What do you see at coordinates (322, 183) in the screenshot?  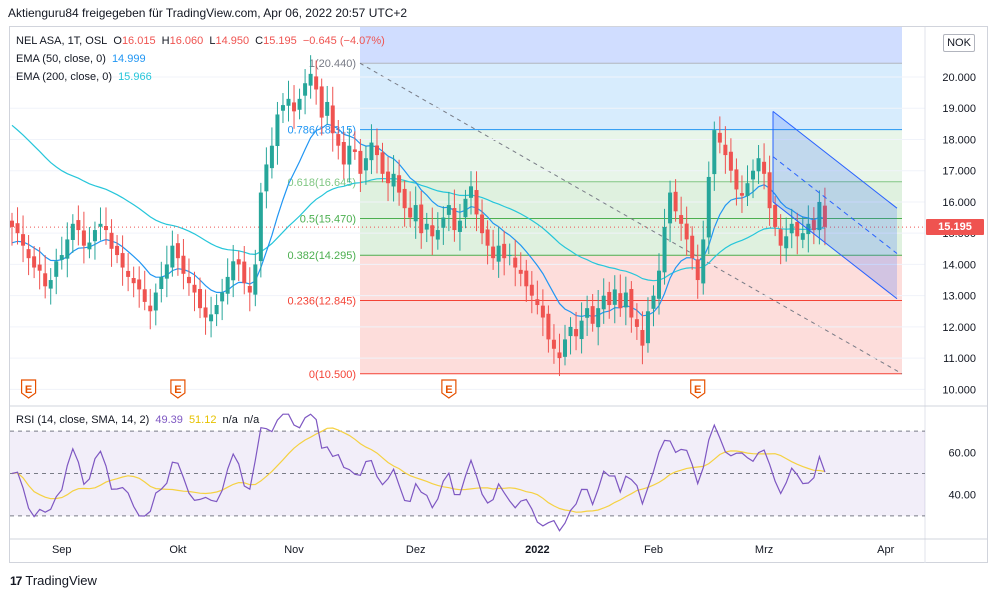 I see `fib-level-label: 0.618(16.645)` at bounding box center [322, 183].